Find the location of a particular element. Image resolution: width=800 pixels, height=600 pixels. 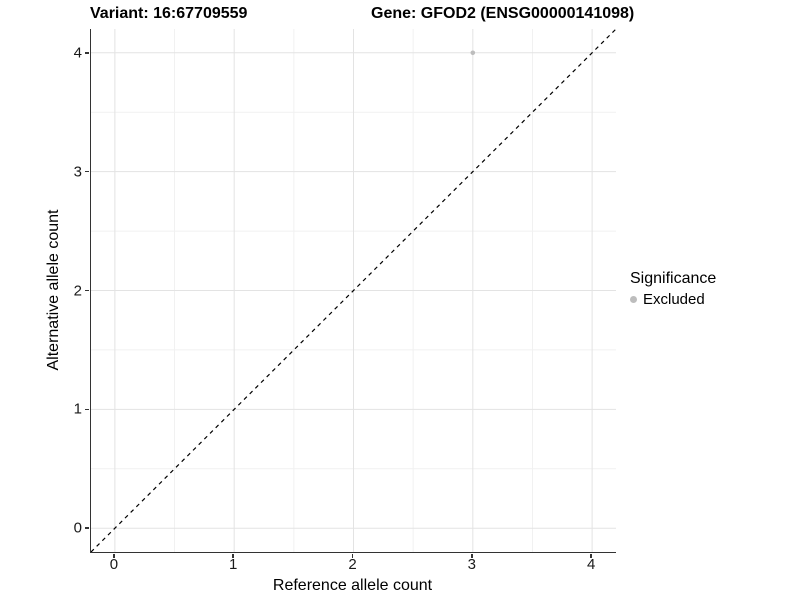

x-tick-label: 2 is located at coordinates (352, 564).